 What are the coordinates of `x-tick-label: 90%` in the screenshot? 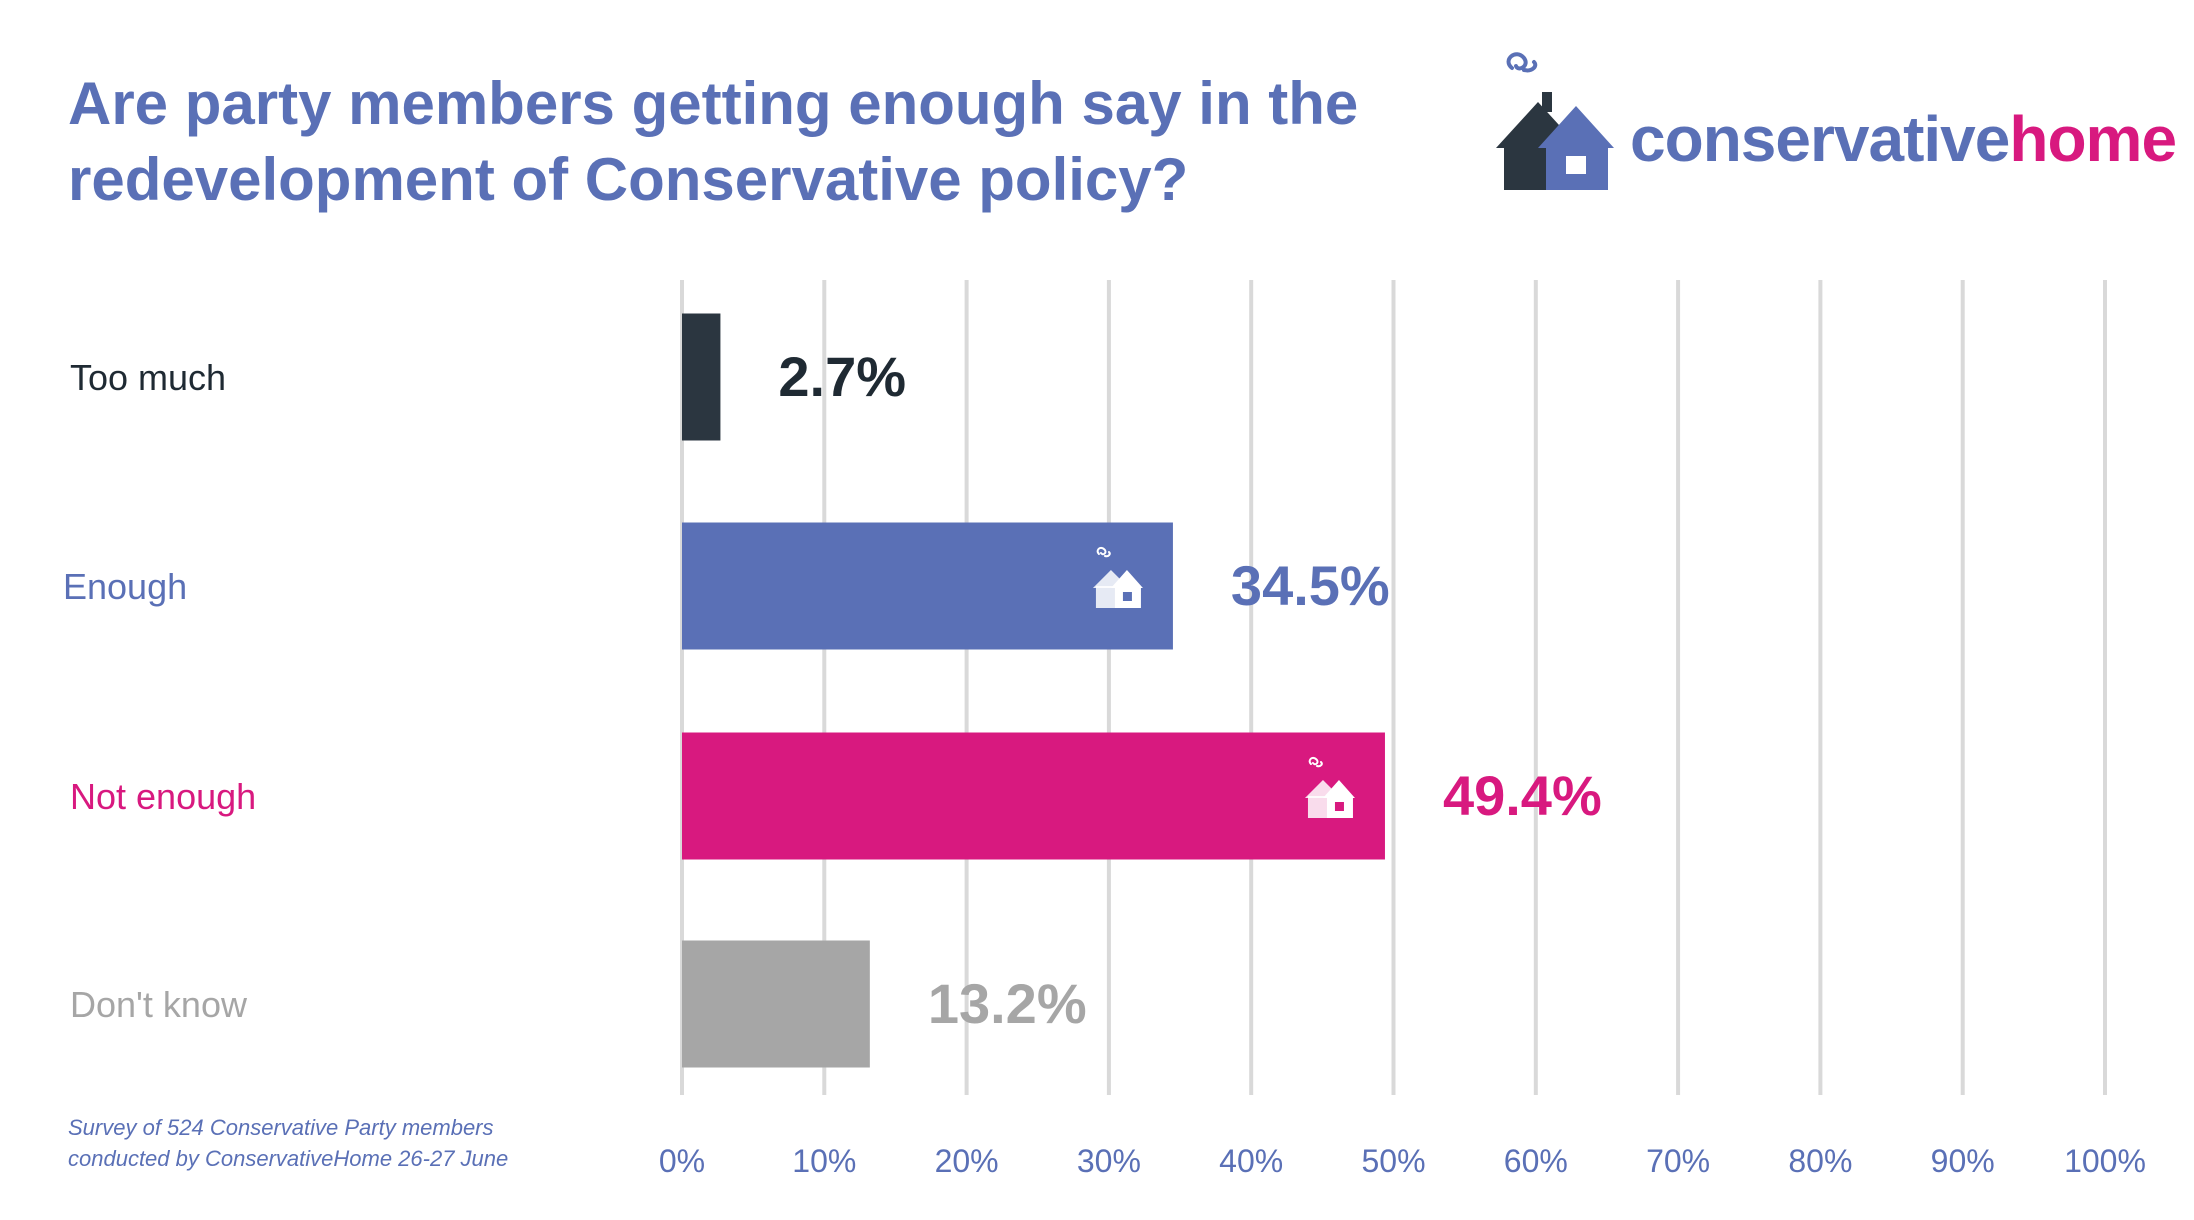 It's located at (1963, 1161).